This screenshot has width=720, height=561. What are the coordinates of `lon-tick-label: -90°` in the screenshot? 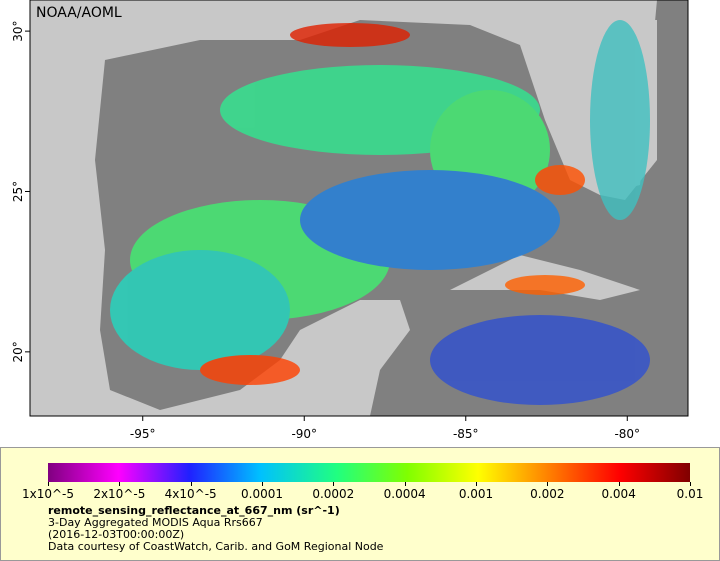 It's located at (304, 434).